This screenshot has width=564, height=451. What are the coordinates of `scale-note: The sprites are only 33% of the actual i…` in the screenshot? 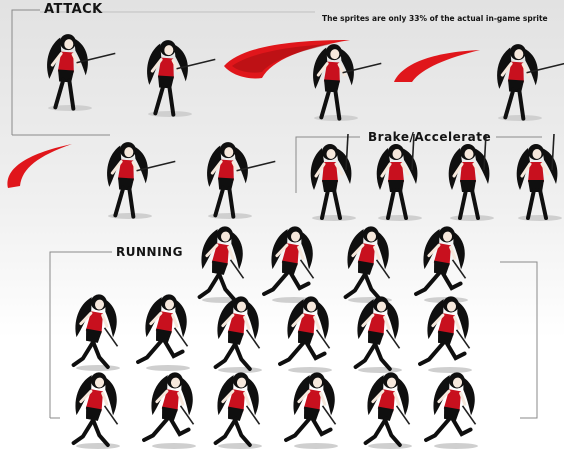 It's located at (435, 18).